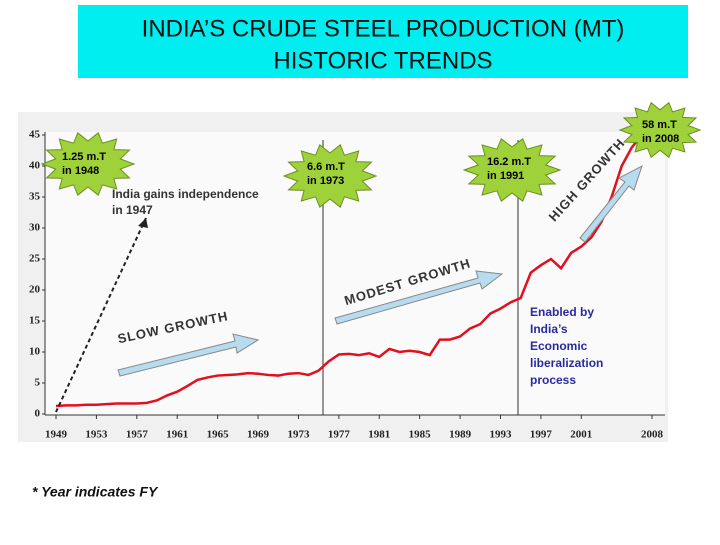  I want to click on annotation: 1.25 m.T, so click(84, 157).